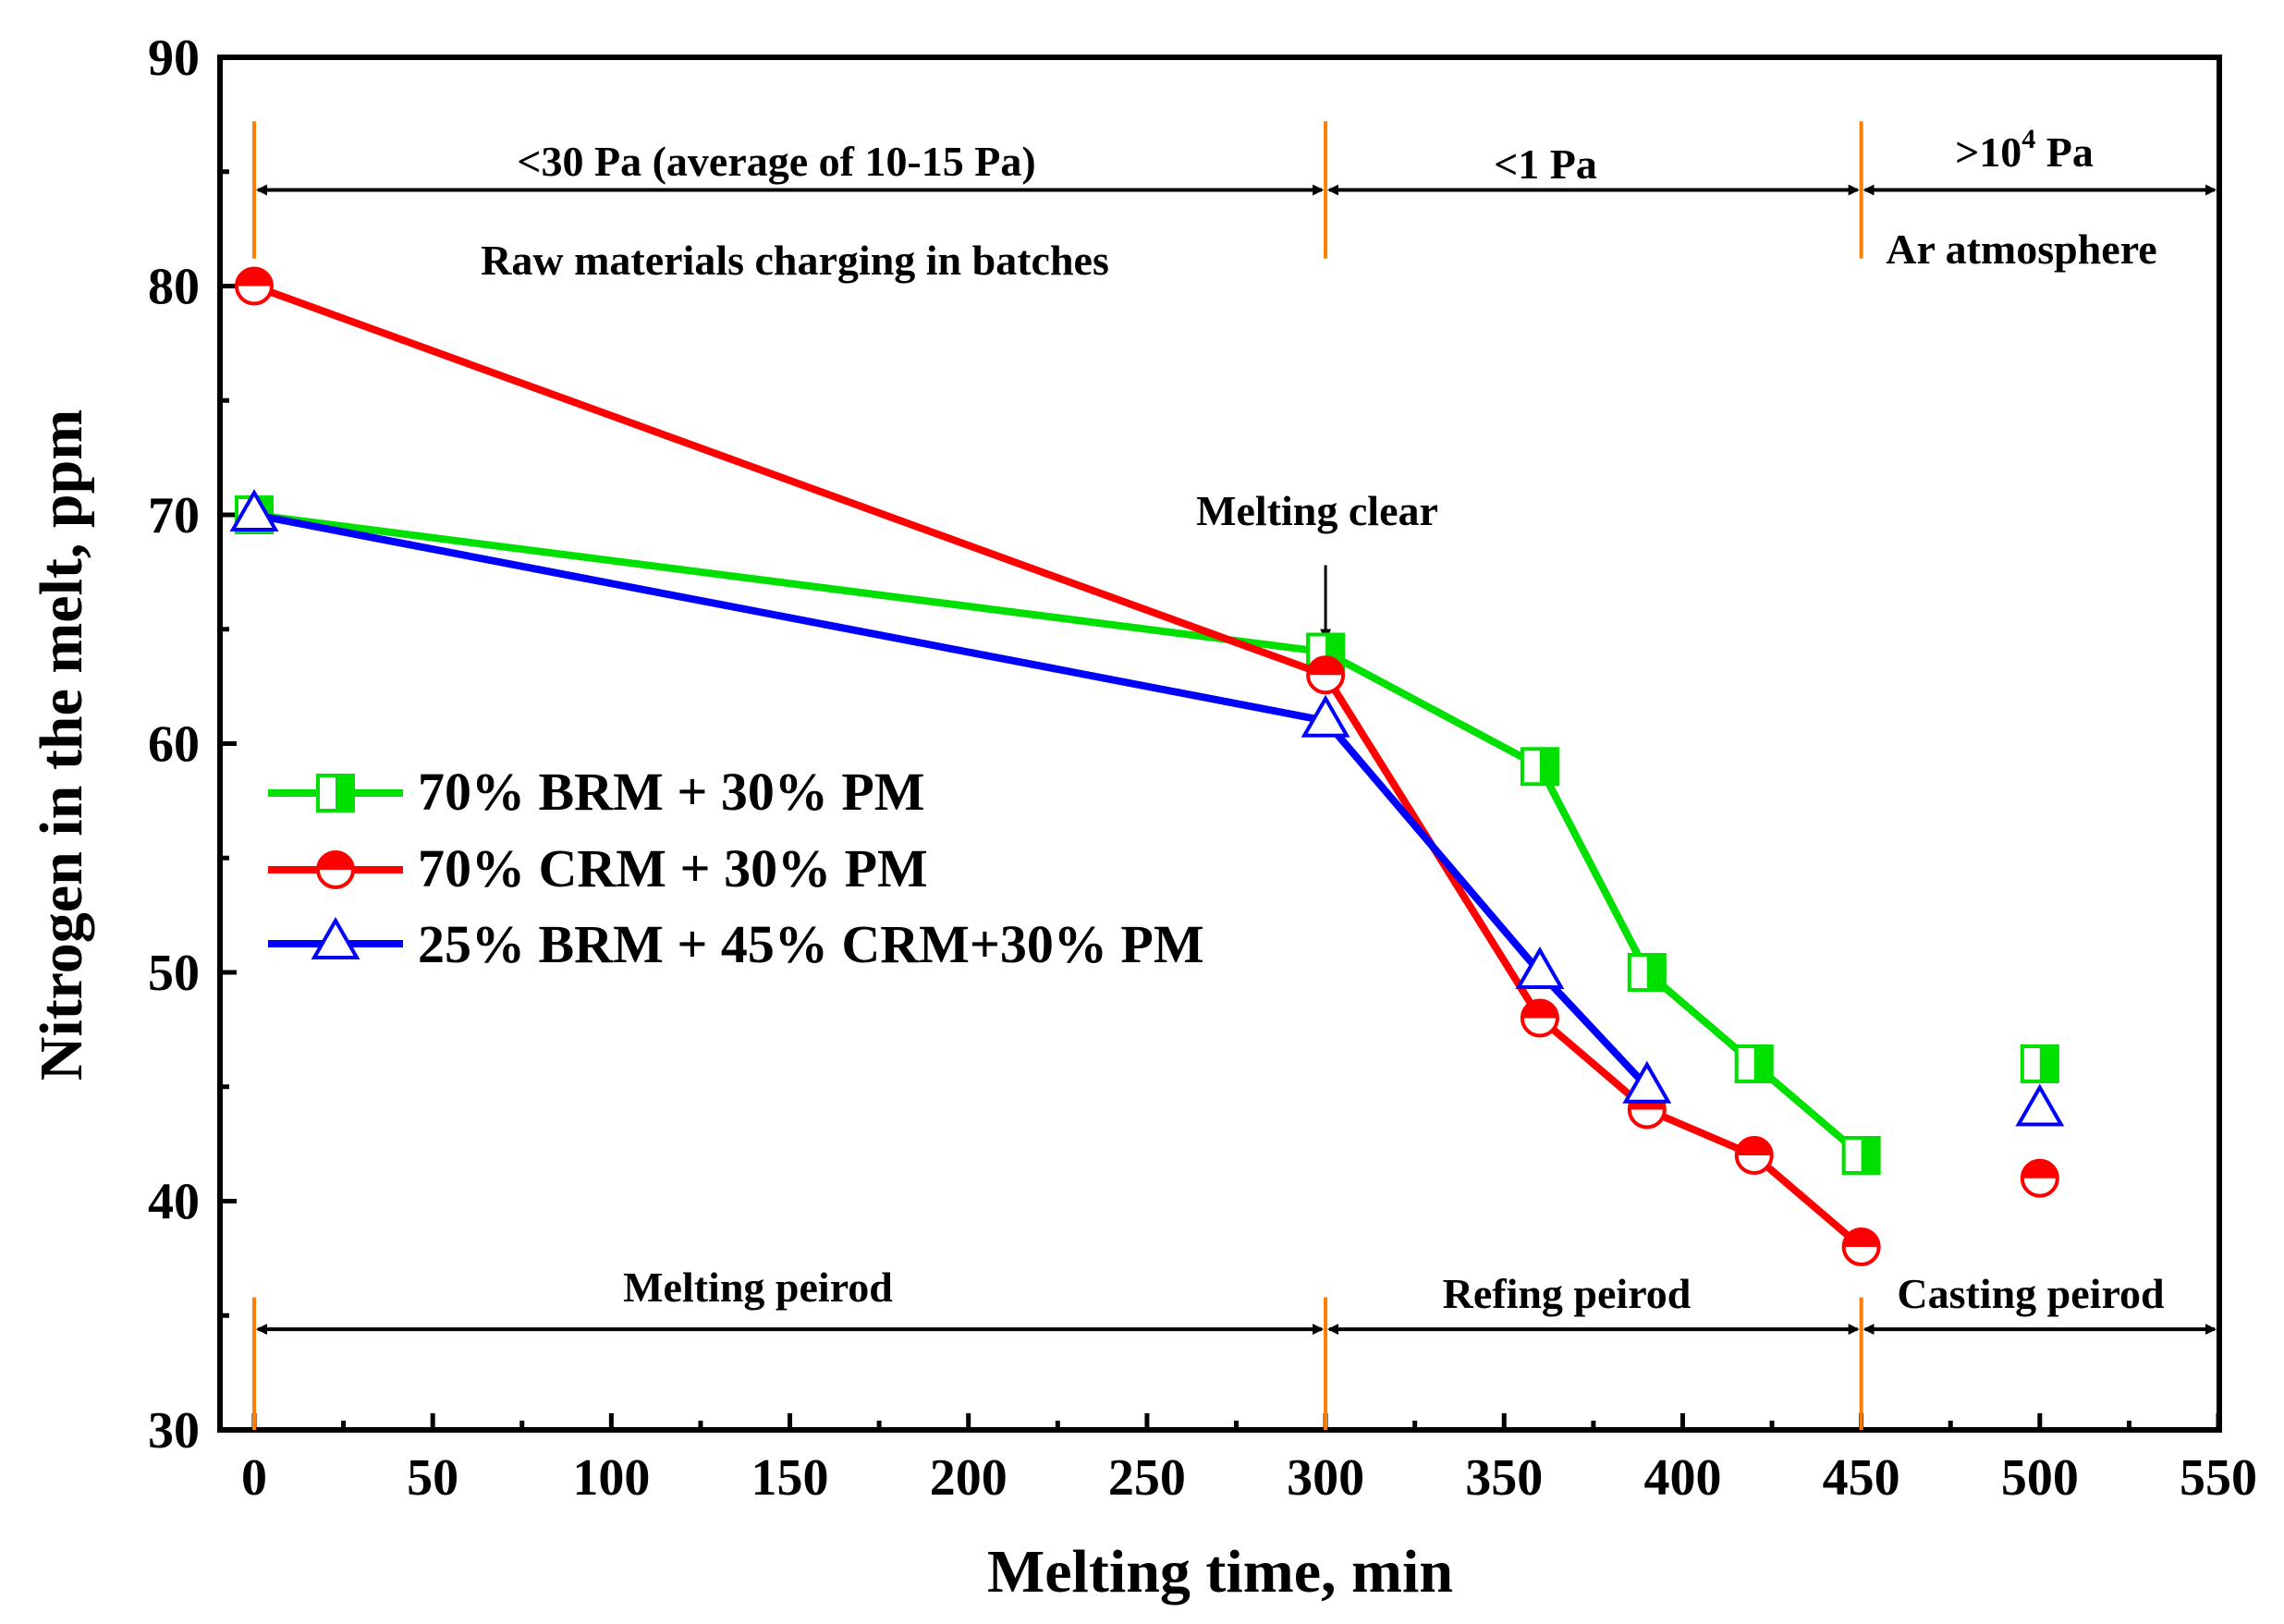 The height and width of the screenshot is (1624, 2284). I want to click on period-label-refining: Refing peirod, so click(1567, 1293).